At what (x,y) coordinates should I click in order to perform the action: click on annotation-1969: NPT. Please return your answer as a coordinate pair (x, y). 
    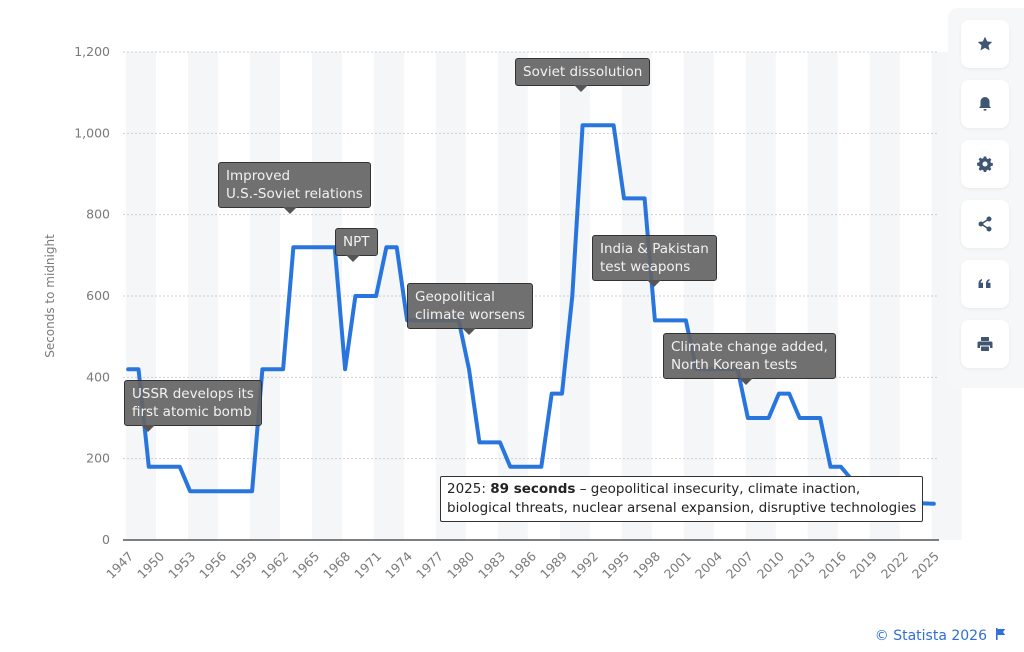
    Looking at the image, I should click on (356, 245).